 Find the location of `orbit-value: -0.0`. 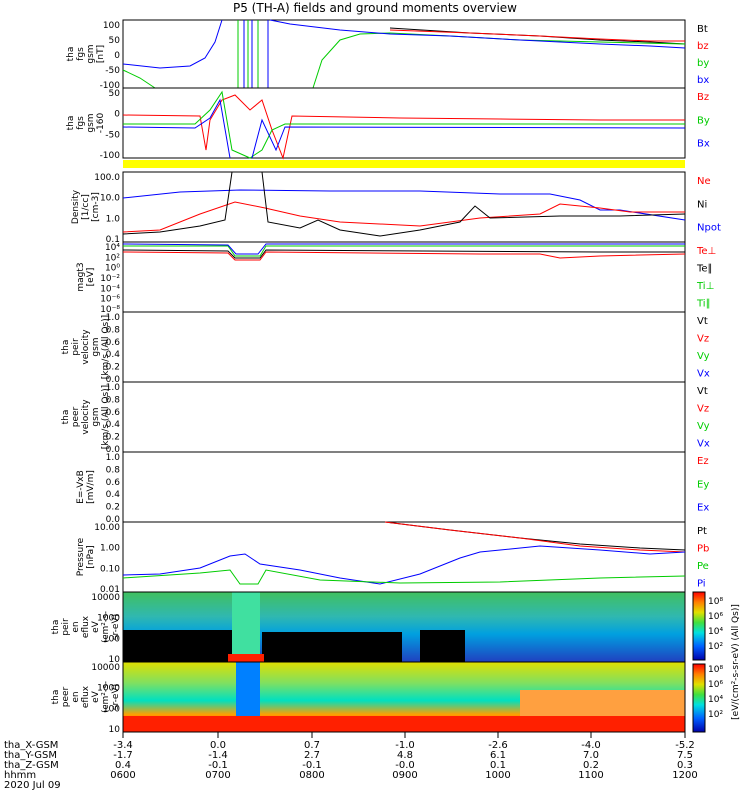

orbit-value: -0.0 is located at coordinates (405, 765).